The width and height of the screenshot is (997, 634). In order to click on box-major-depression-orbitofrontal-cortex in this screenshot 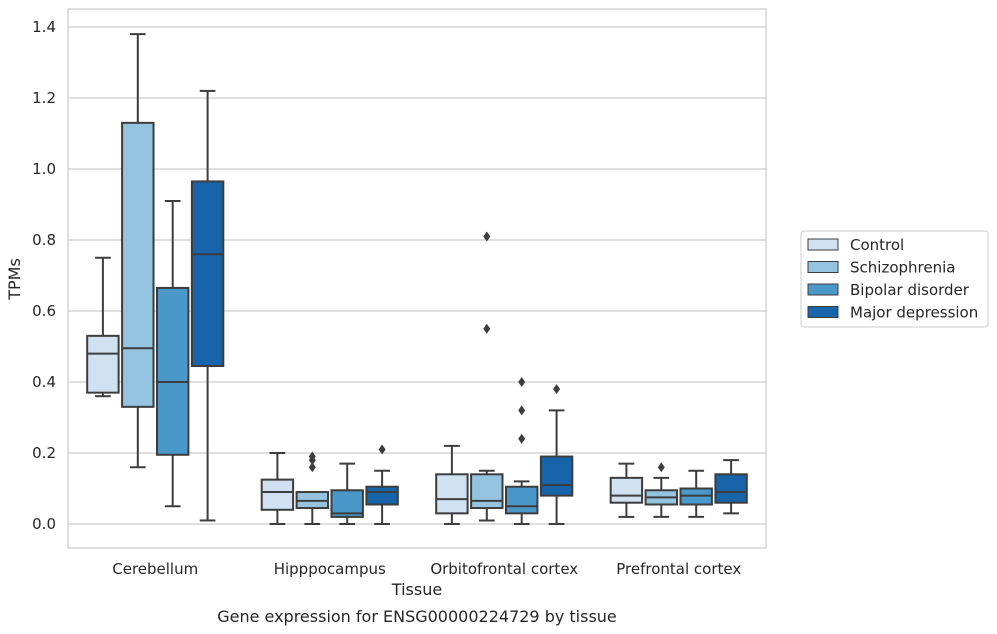, I will do `click(556, 454)`.